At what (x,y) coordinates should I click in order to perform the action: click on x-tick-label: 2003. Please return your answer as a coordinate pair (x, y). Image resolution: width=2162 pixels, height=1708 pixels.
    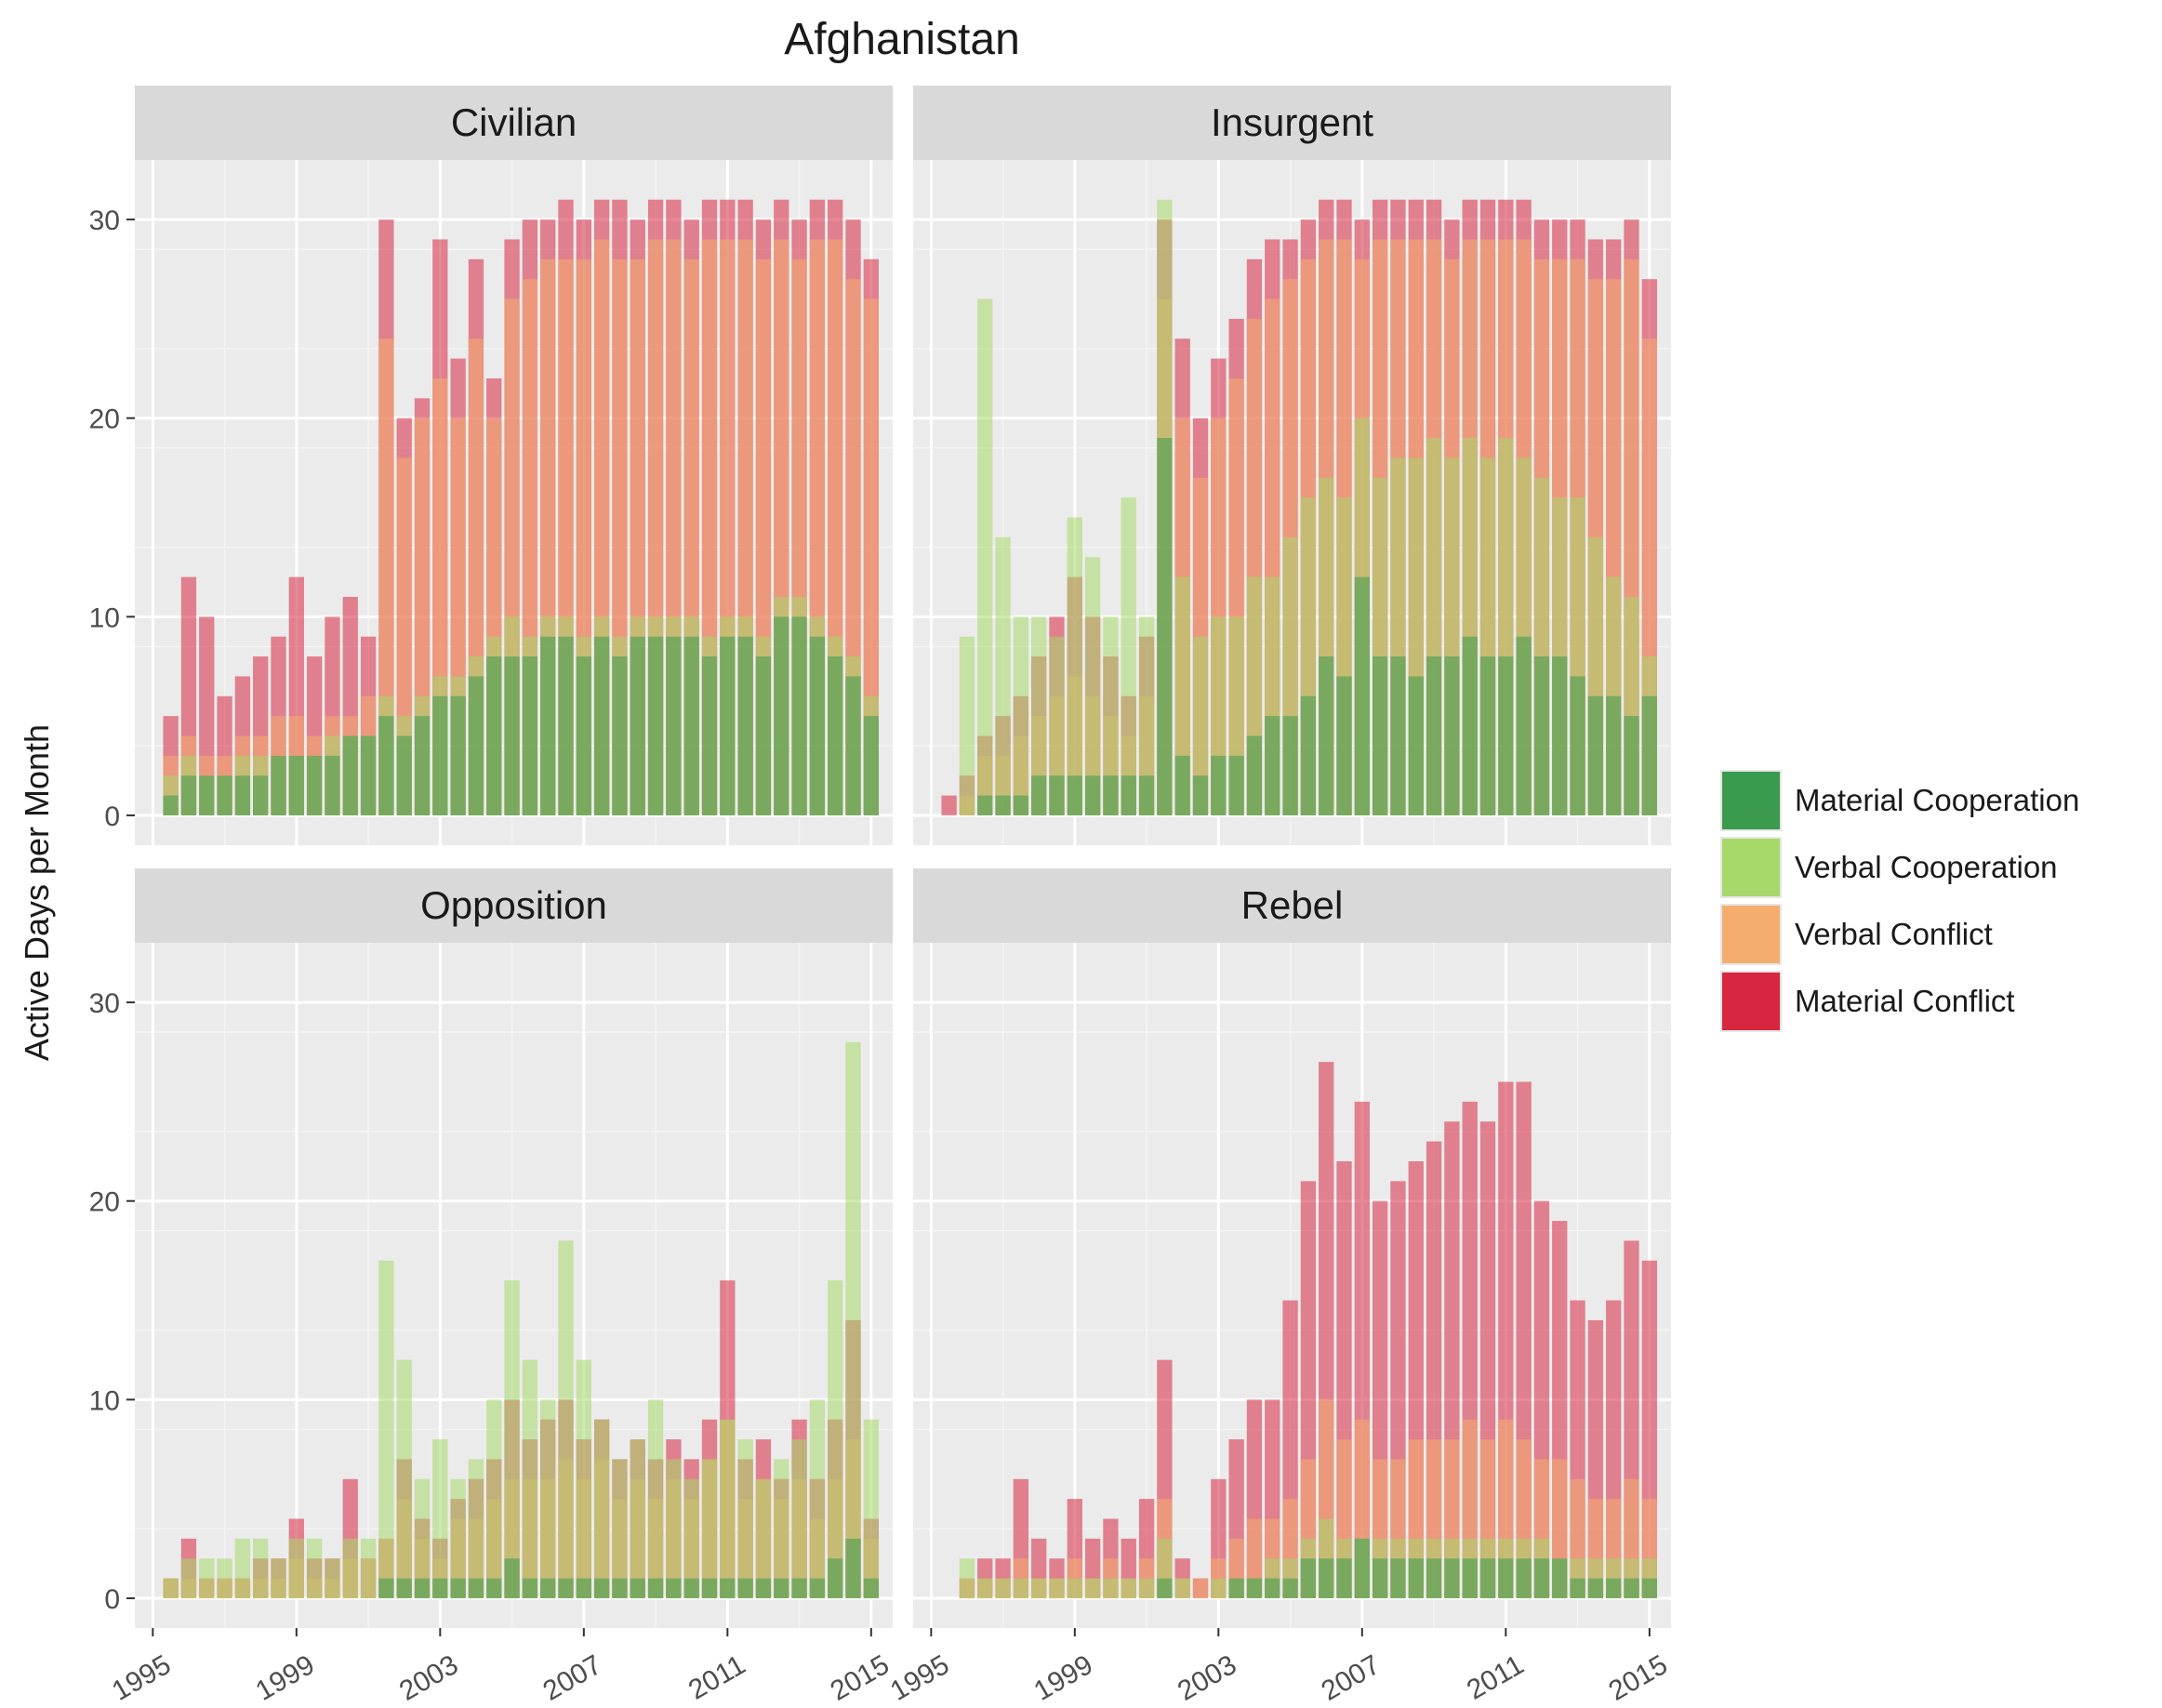
    Looking at the image, I should click on (428, 1678).